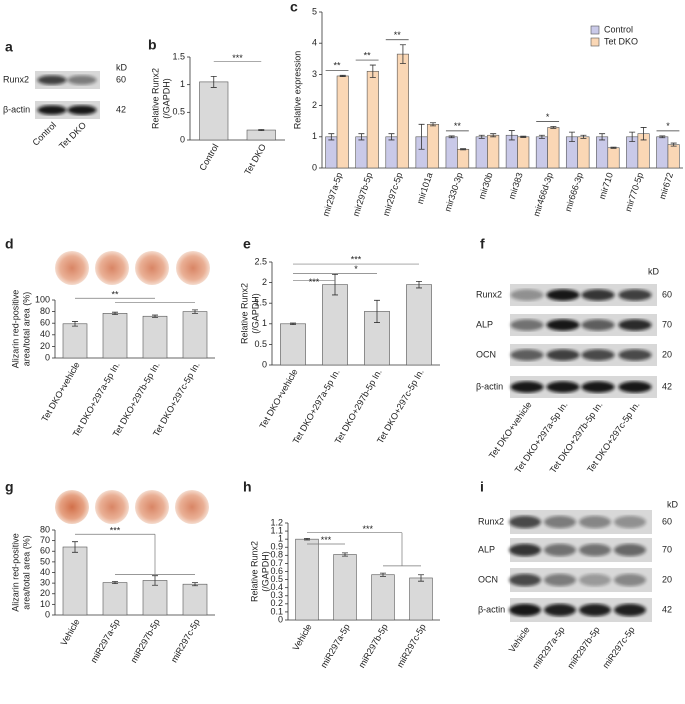 Image resolution: width=685 pixels, height=704 pixels. What do you see at coordinates (294, 7) in the screenshot?
I see `panel-label: c` at bounding box center [294, 7].